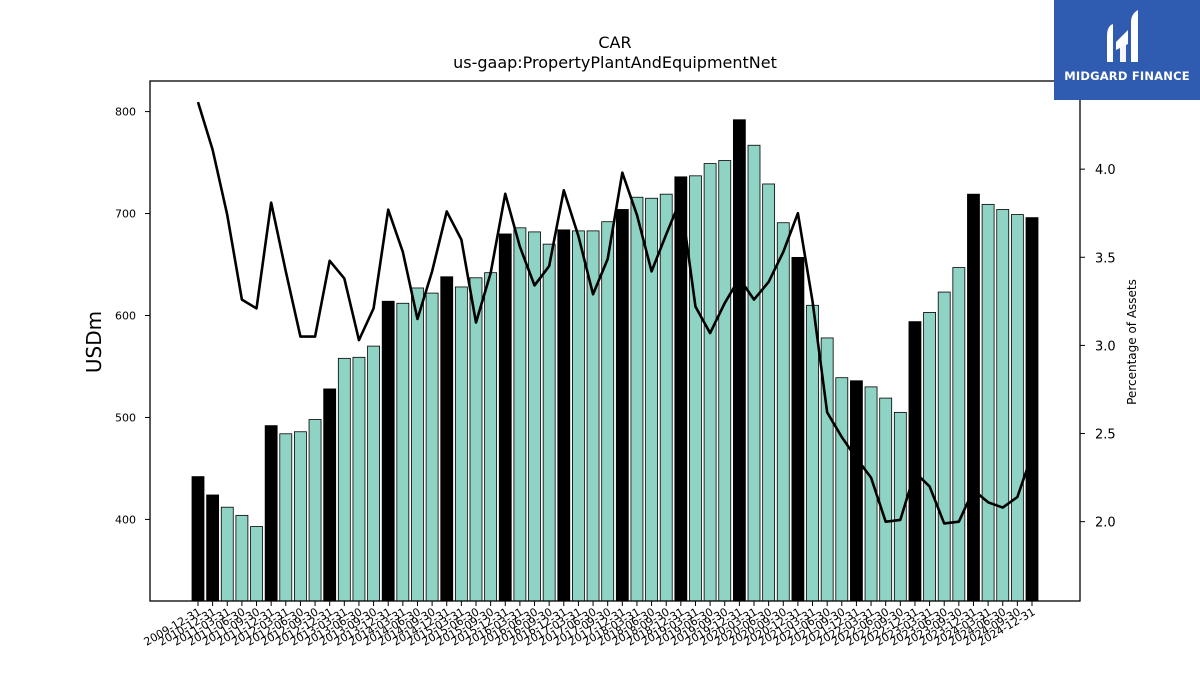 This screenshot has height=675, width=1200. Describe the element at coordinates (125, 112) in the screenshot. I see `y-tick-label: 800` at that location.